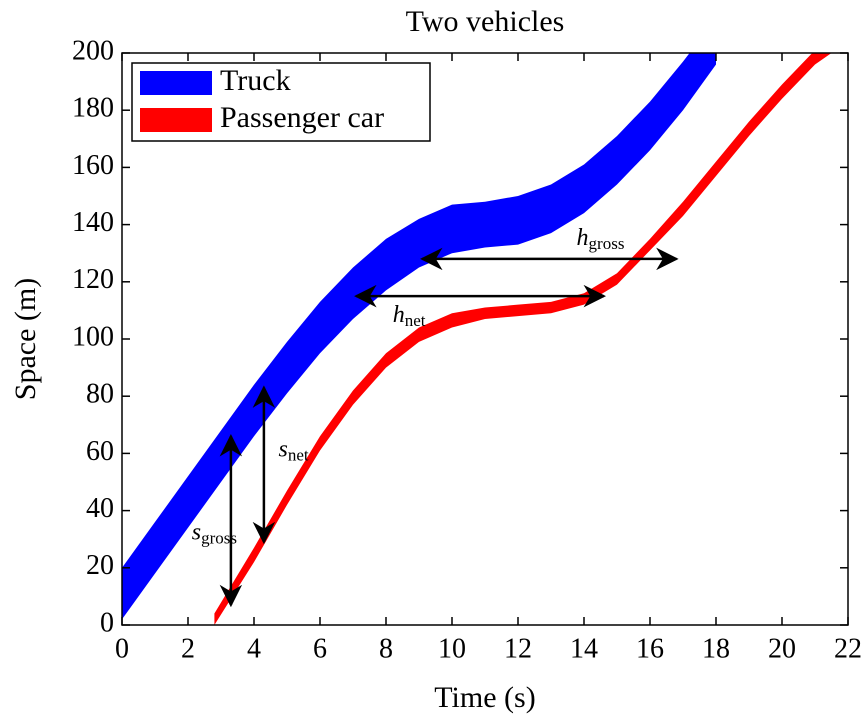 This screenshot has height=720, width=867. Describe the element at coordinates (302, 117) in the screenshot. I see `legend-label: Passenger car` at that location.